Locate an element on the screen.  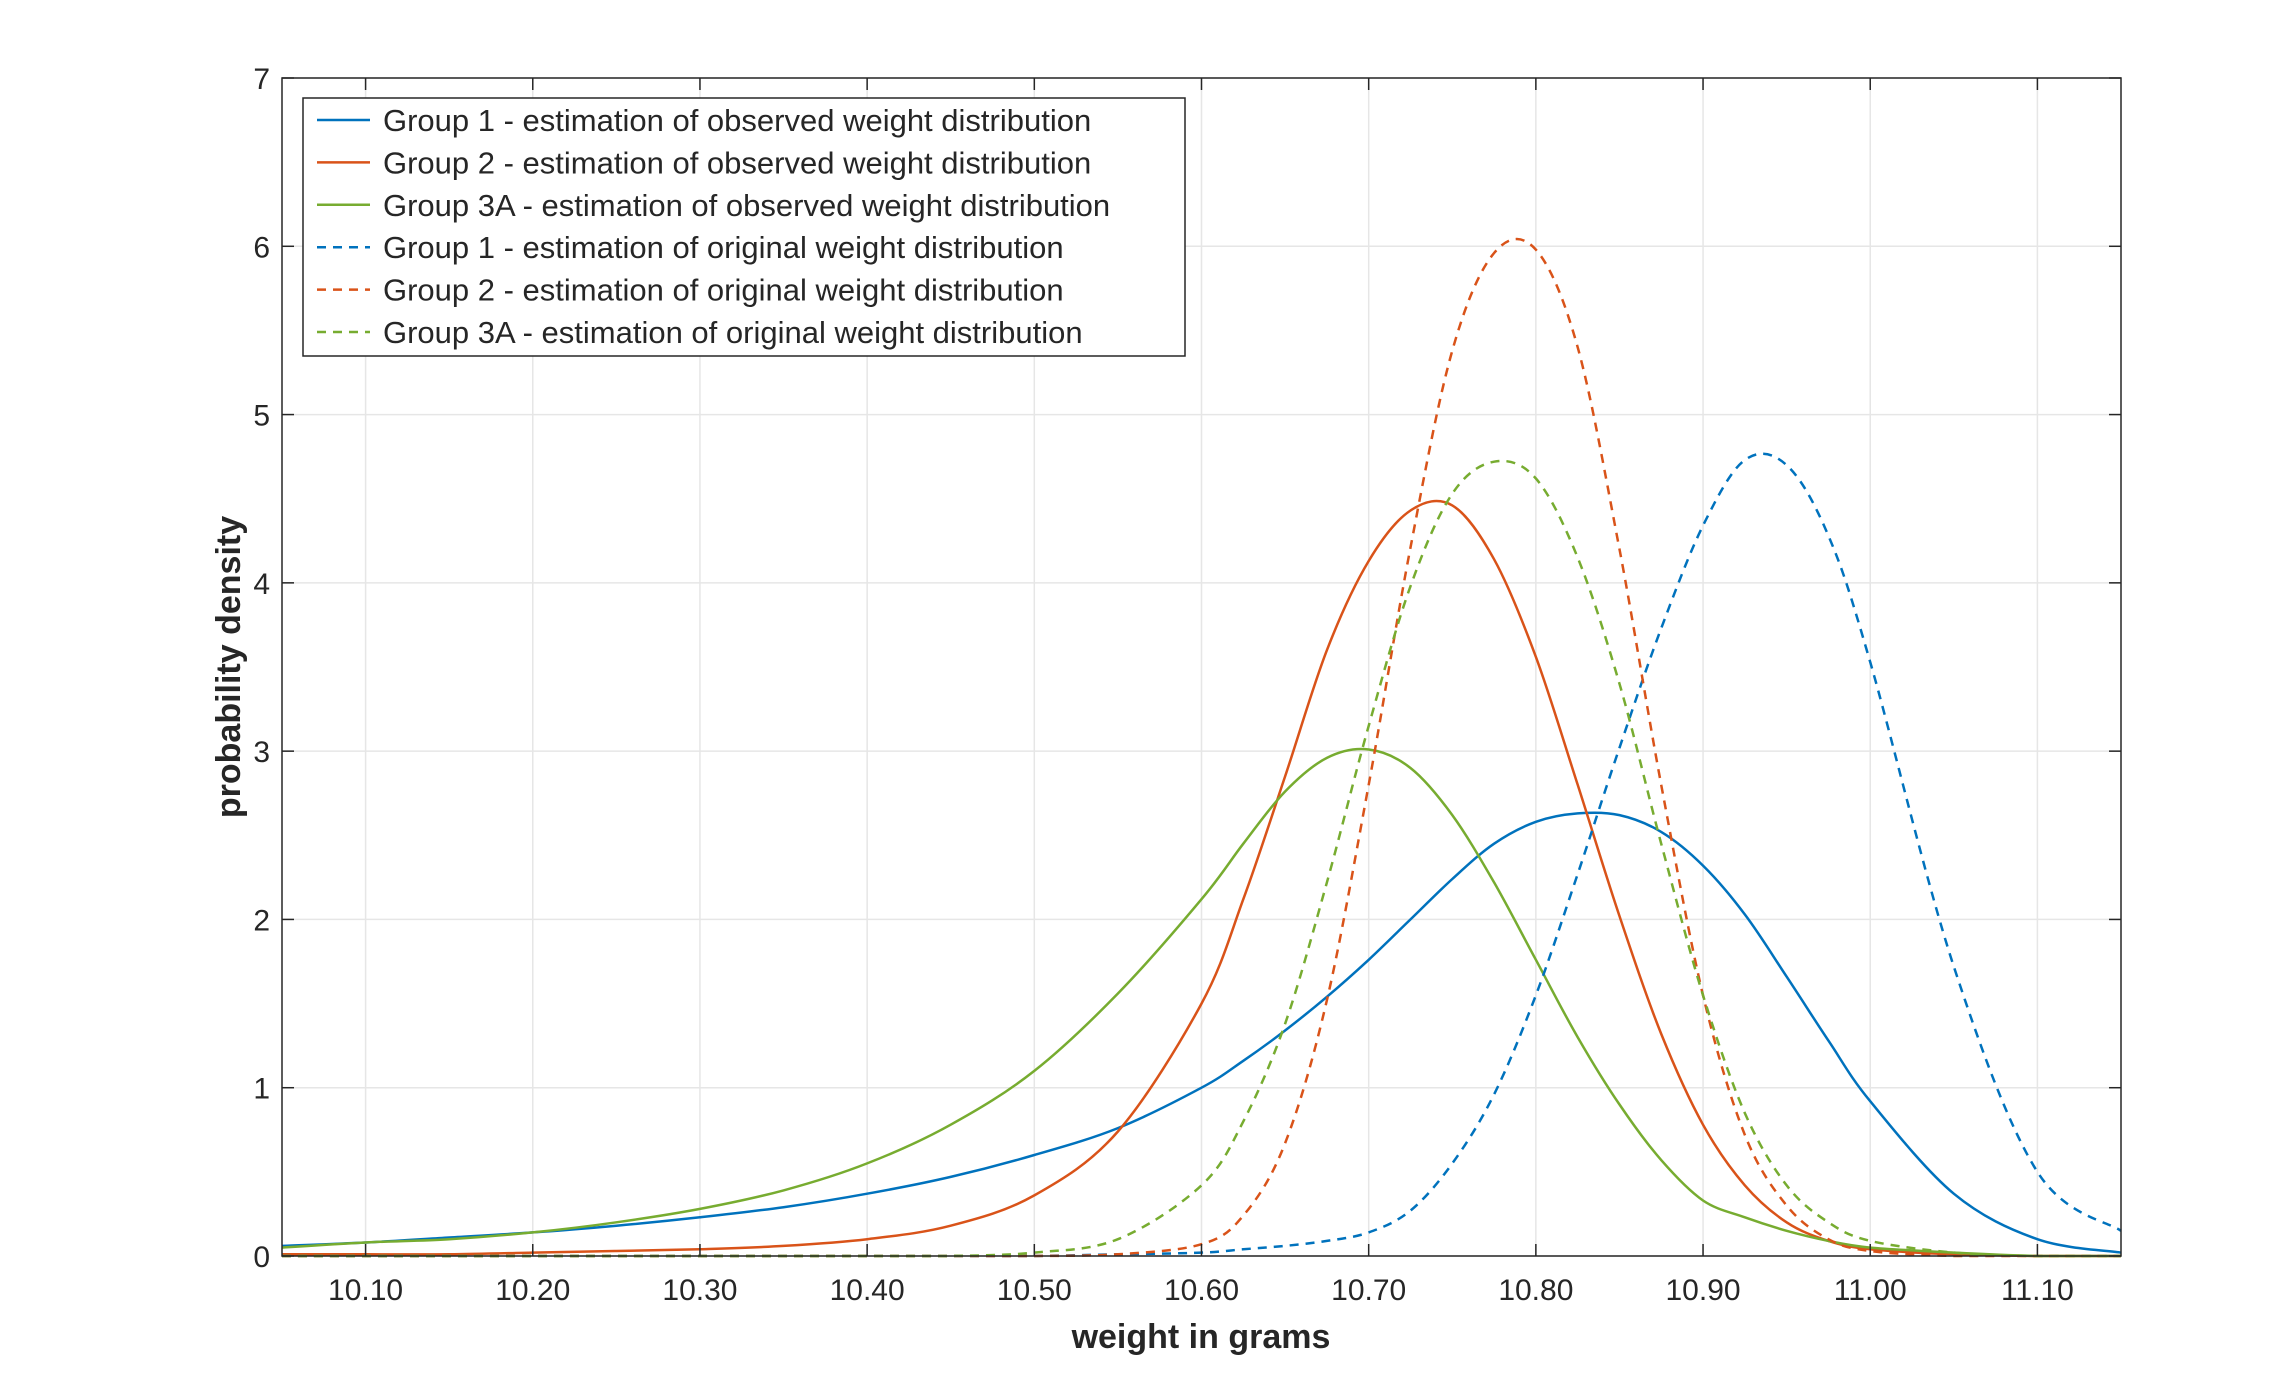
x-tick-label: 10.80 is located at coordinates (1535, 1290).